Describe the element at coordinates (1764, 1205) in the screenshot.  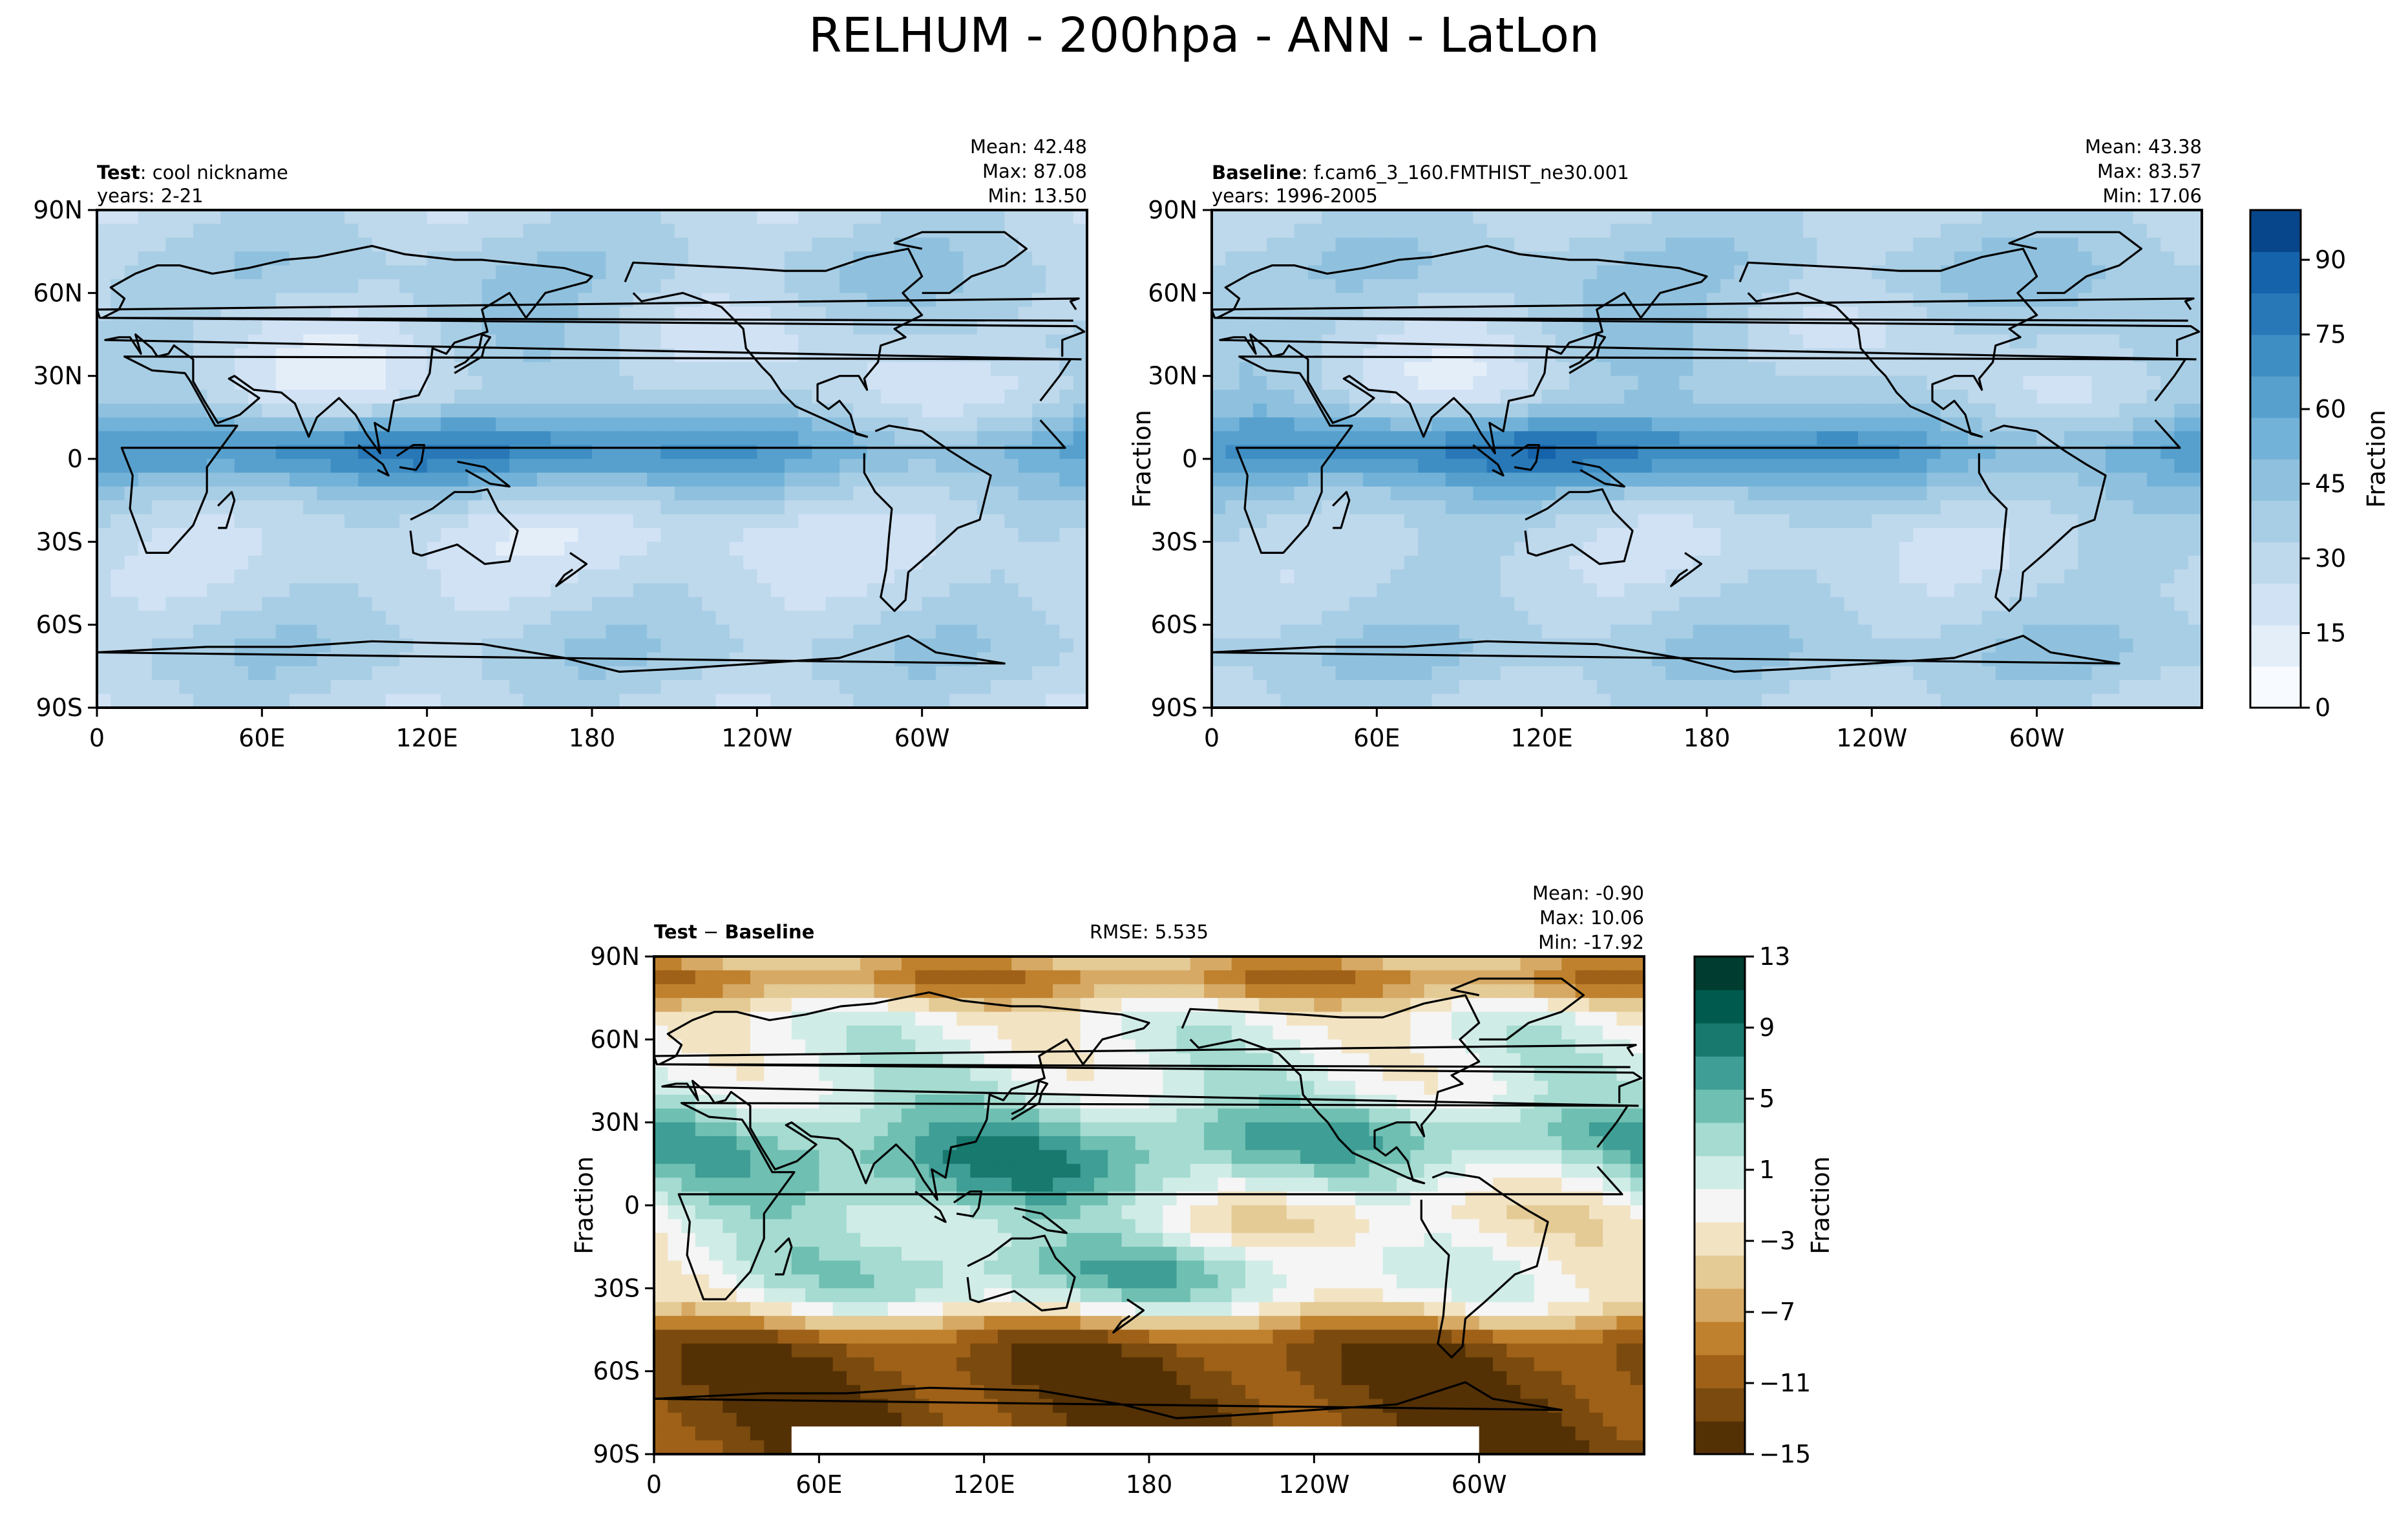
I see `colorbar-diff: 13 9 5 1 −3 −7 −11 −15 Fraction` at that location.